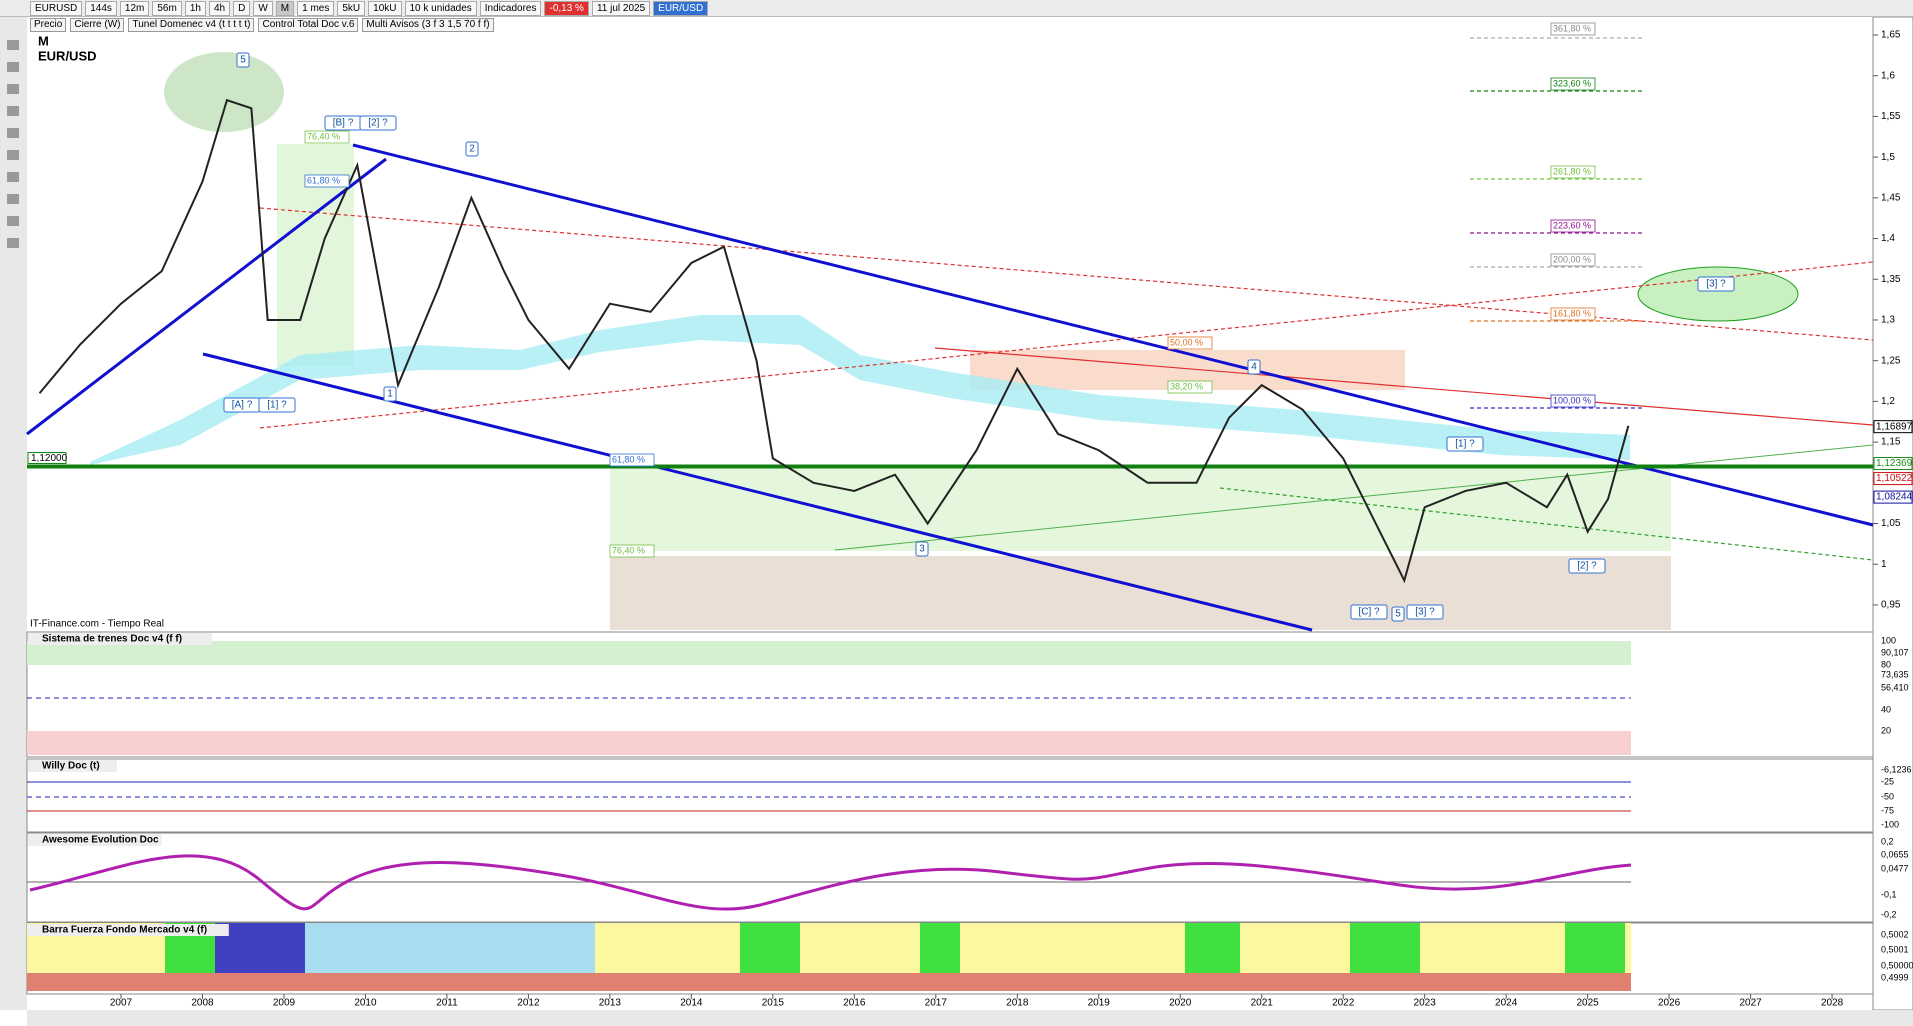 This screenshot has width=1913, height=1026. I want to click on price-axis-bg, so click(1892, 513).